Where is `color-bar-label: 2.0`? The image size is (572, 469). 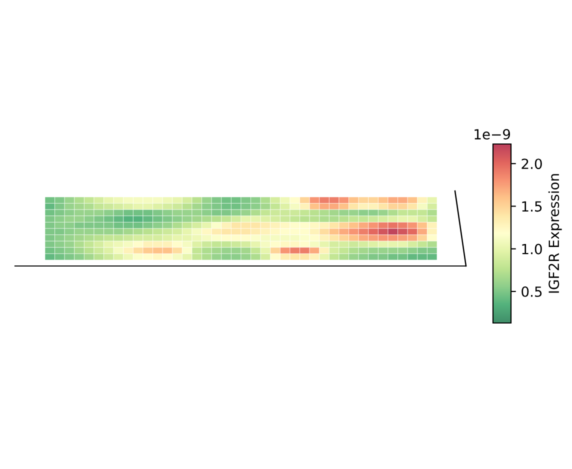
color-bar-label: 2.0 is located at coordinates (532, 164).